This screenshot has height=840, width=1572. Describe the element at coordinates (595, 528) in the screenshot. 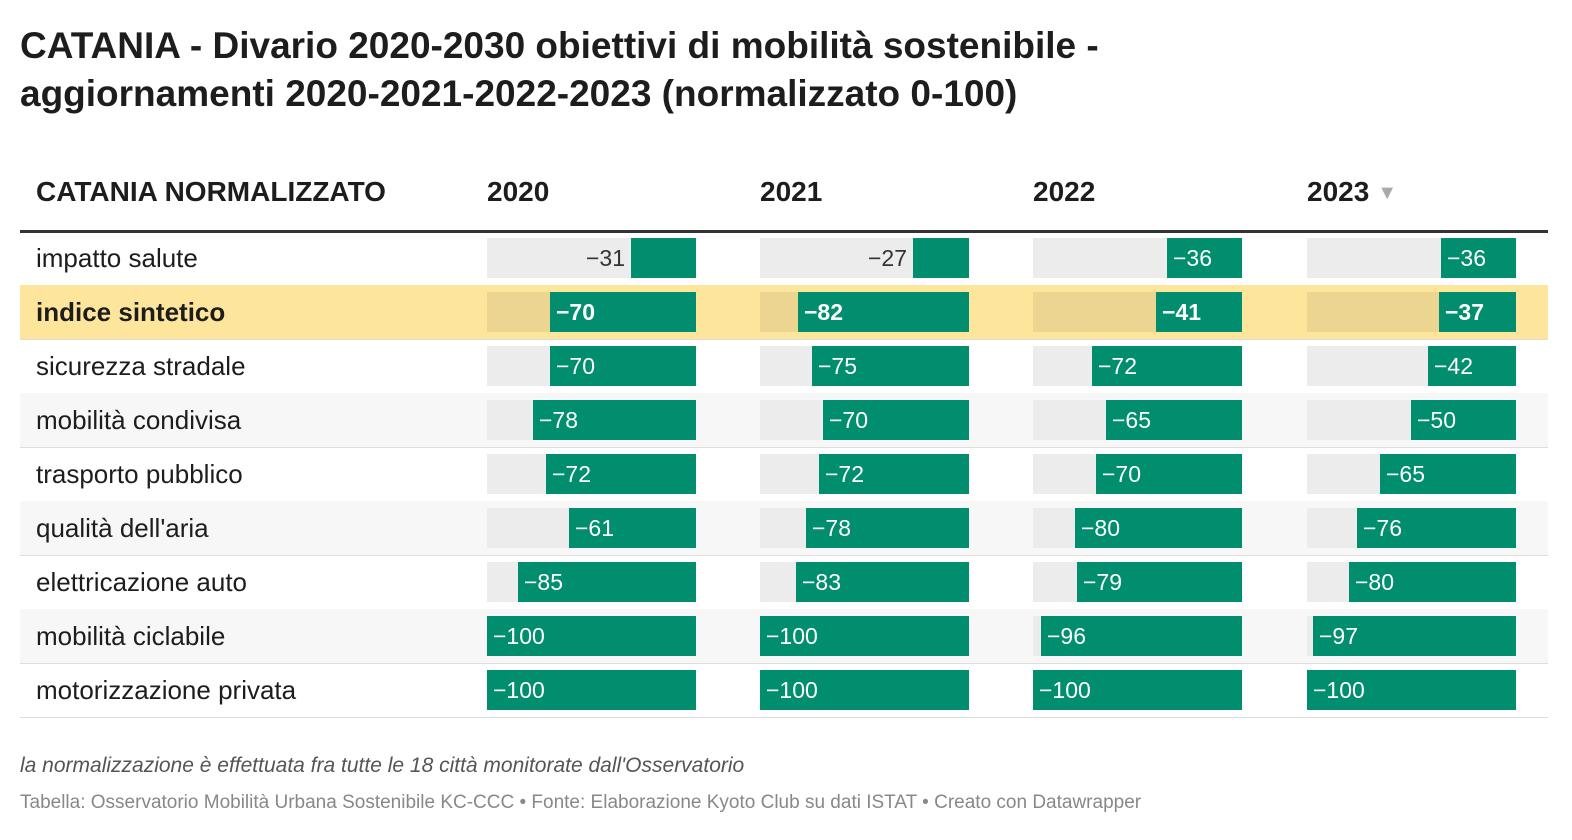

I see `bar-value-label: −61` at that location.